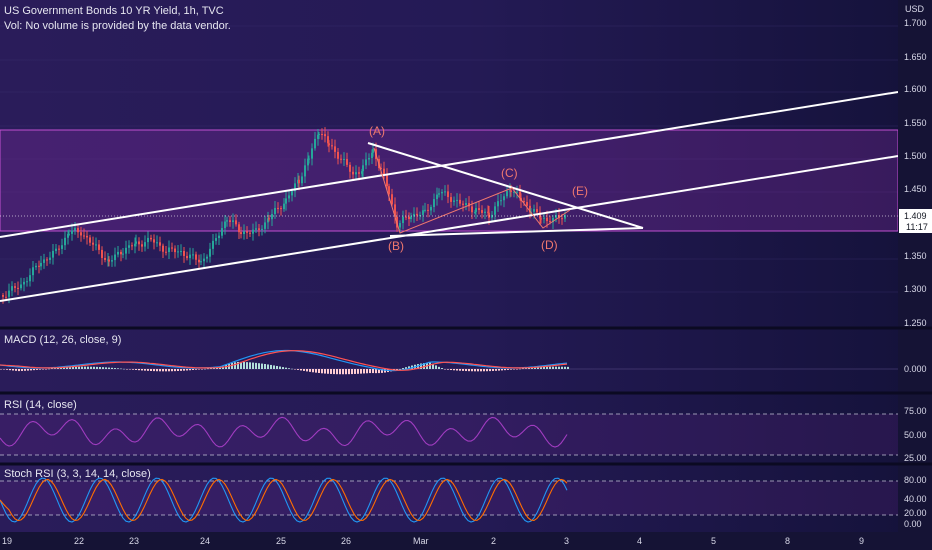 The width and height of the screenshot is (932, 550). Describe the element at coordinates (205, 541) in the screenshot. I see `time-tick: 24` at that location.